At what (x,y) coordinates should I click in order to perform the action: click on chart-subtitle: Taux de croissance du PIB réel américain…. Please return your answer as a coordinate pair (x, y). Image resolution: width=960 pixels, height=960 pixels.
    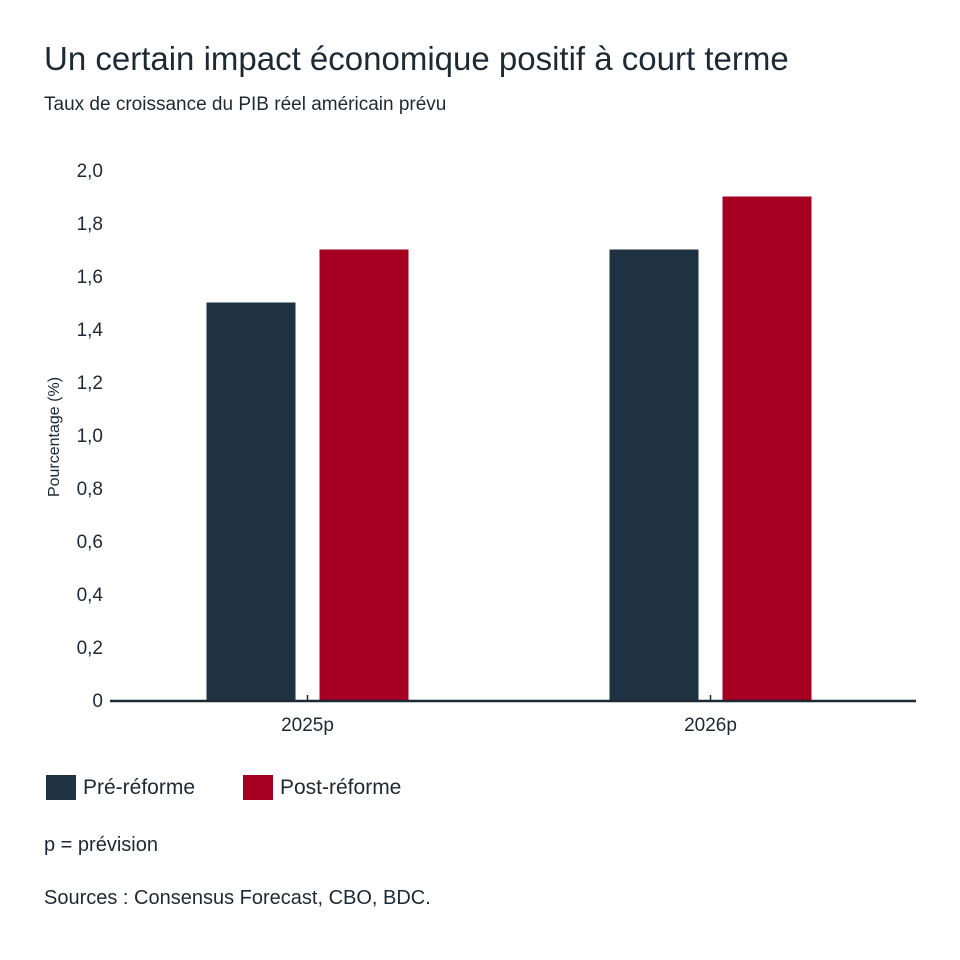
    Looking at the image, I should click on (245, 104).